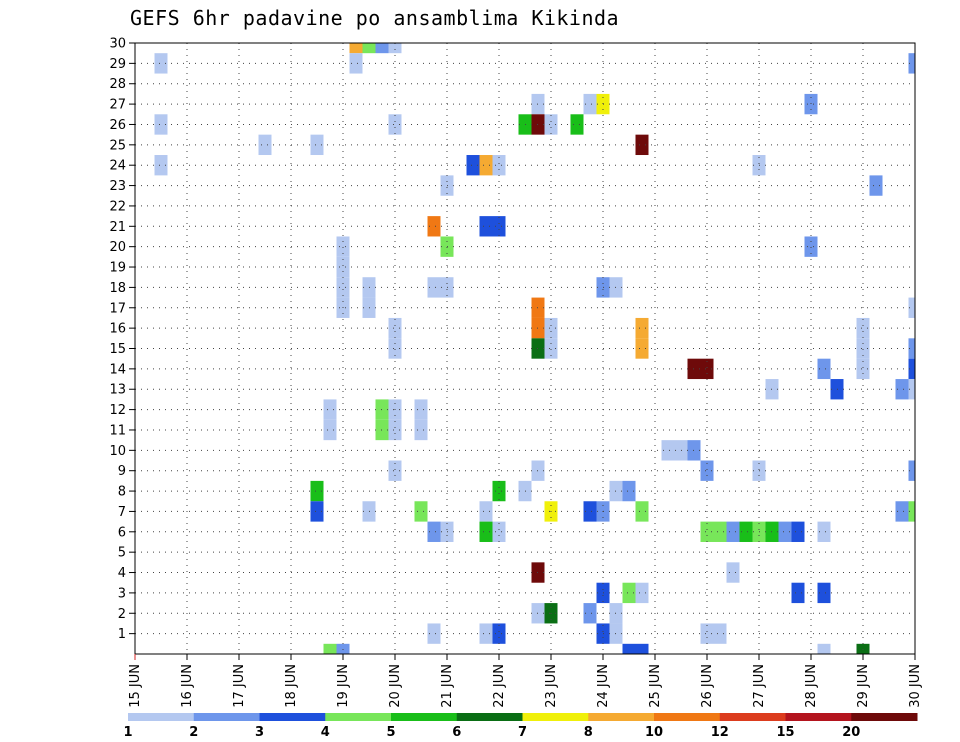  Describe the element at coordinates (375, 18) in the screenshot. I see `chart-title: GEFS 6hr padavine po ansamblima Kikinda` at that location.